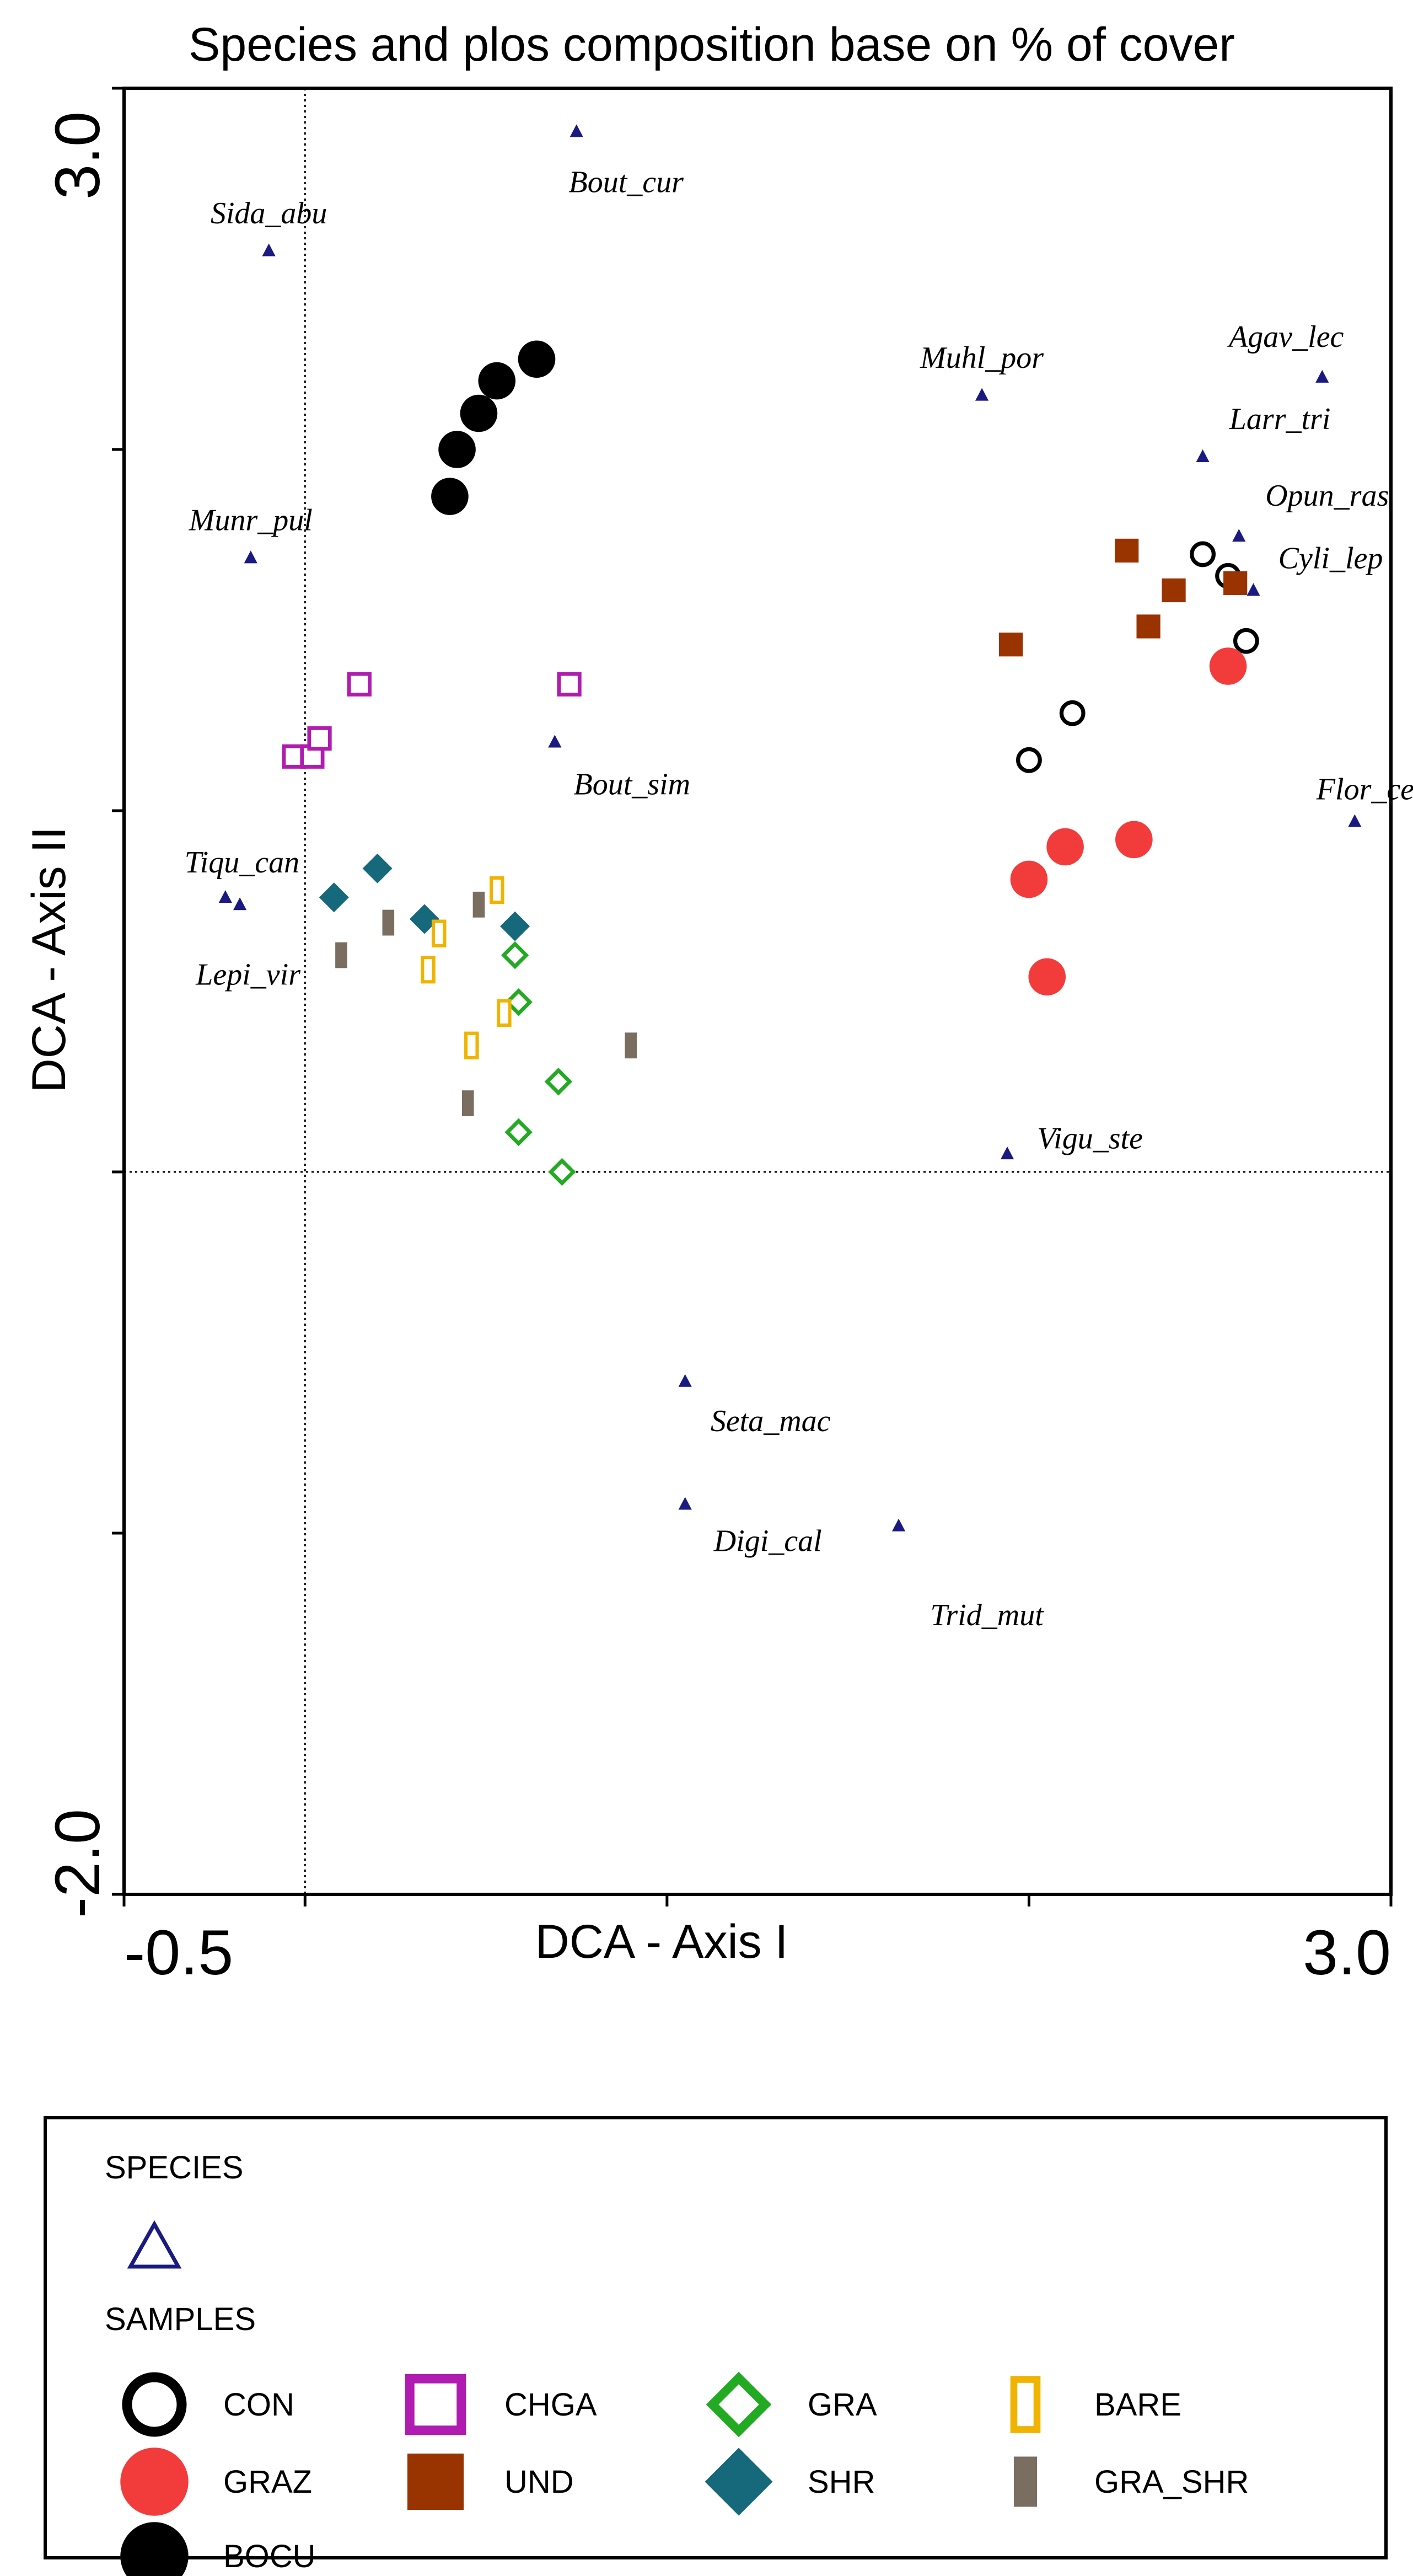 The width and height of the screenshot is (1413, 2576). Describe the element at coordinates (247, 974) in the screenshot. I see `species-label: Lepi_vir` at that location.